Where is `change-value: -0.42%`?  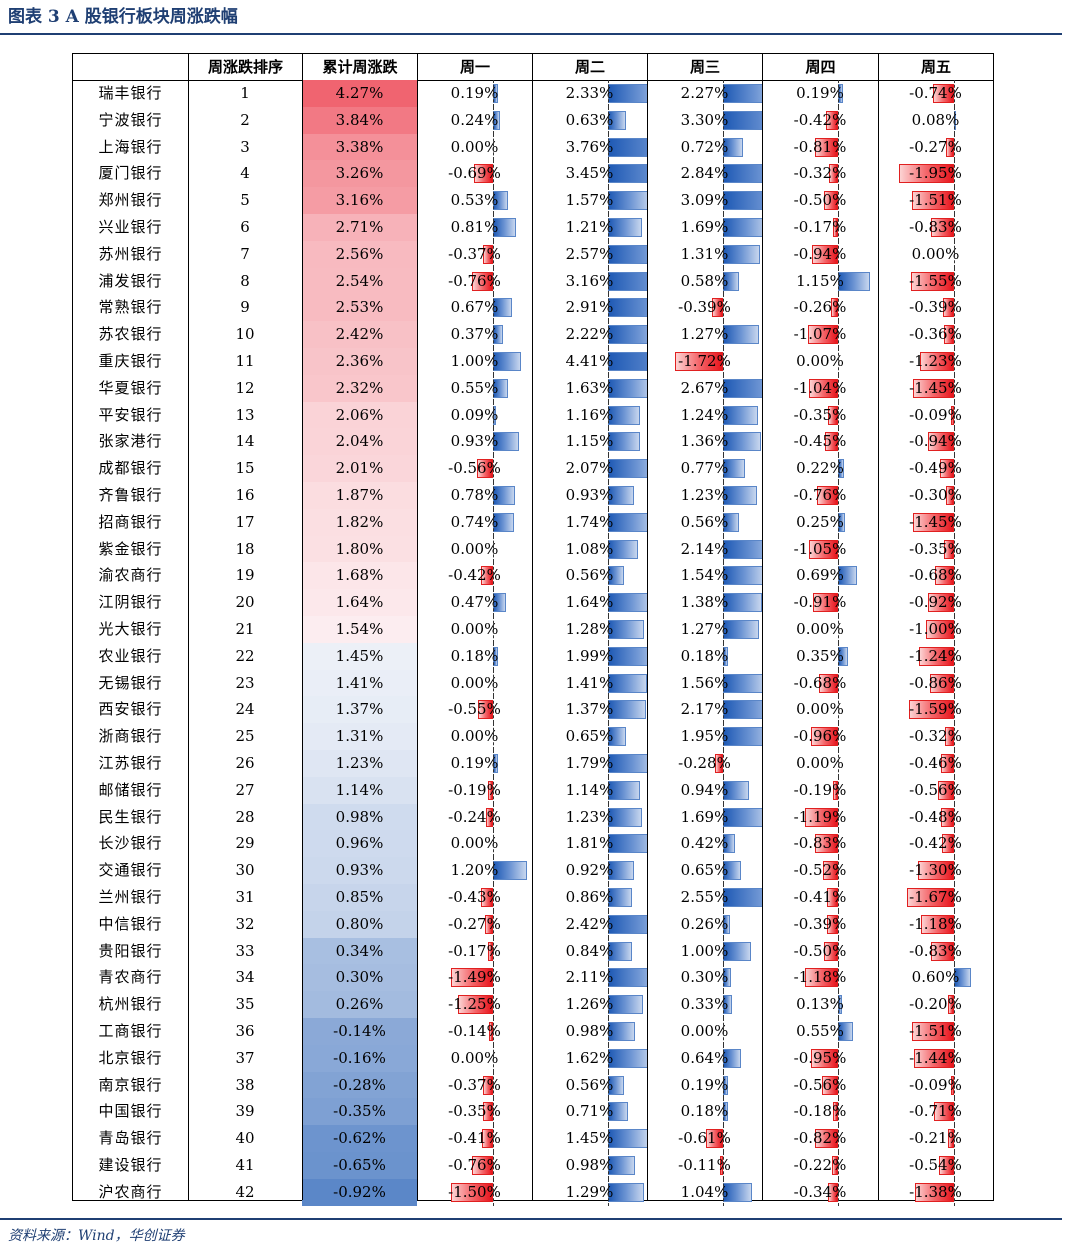 change-value: -0.42% is located at coordinates (820, 119).